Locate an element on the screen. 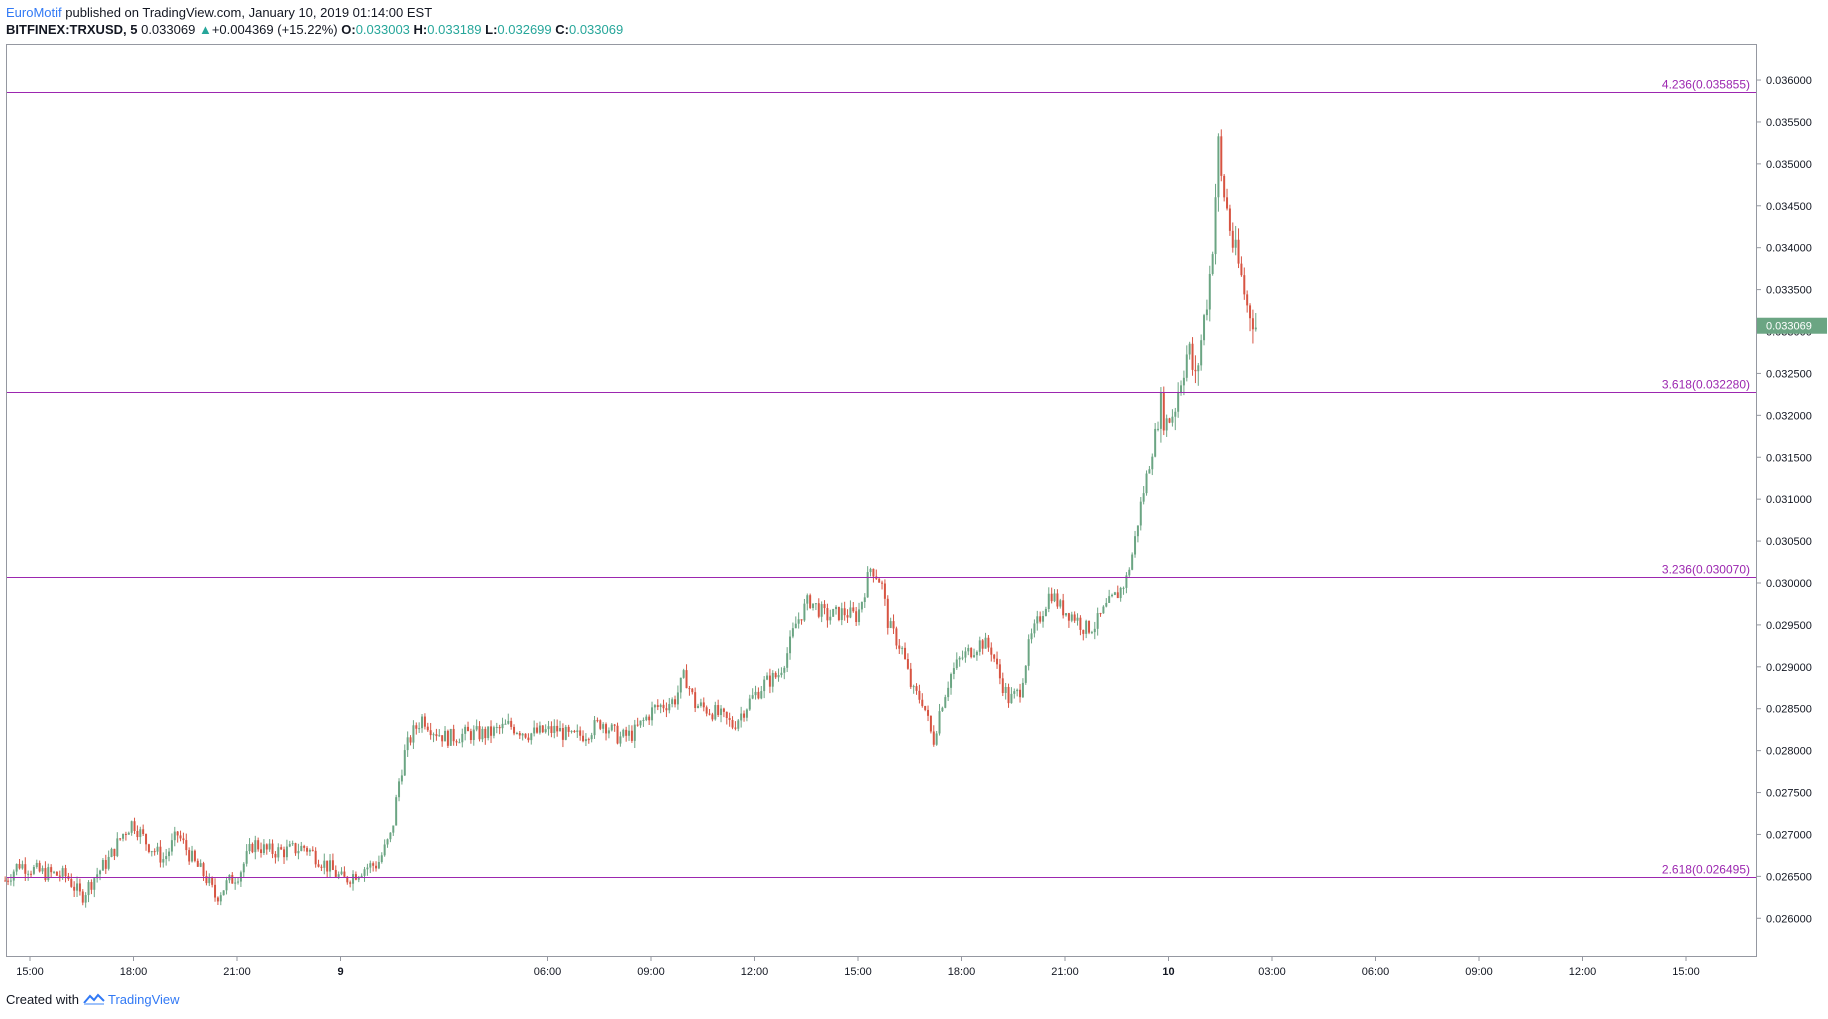 The height and width of the screenshot is (1019, 1828). y-tick-label: 0.026500 is located at coordinates (1789, 877).